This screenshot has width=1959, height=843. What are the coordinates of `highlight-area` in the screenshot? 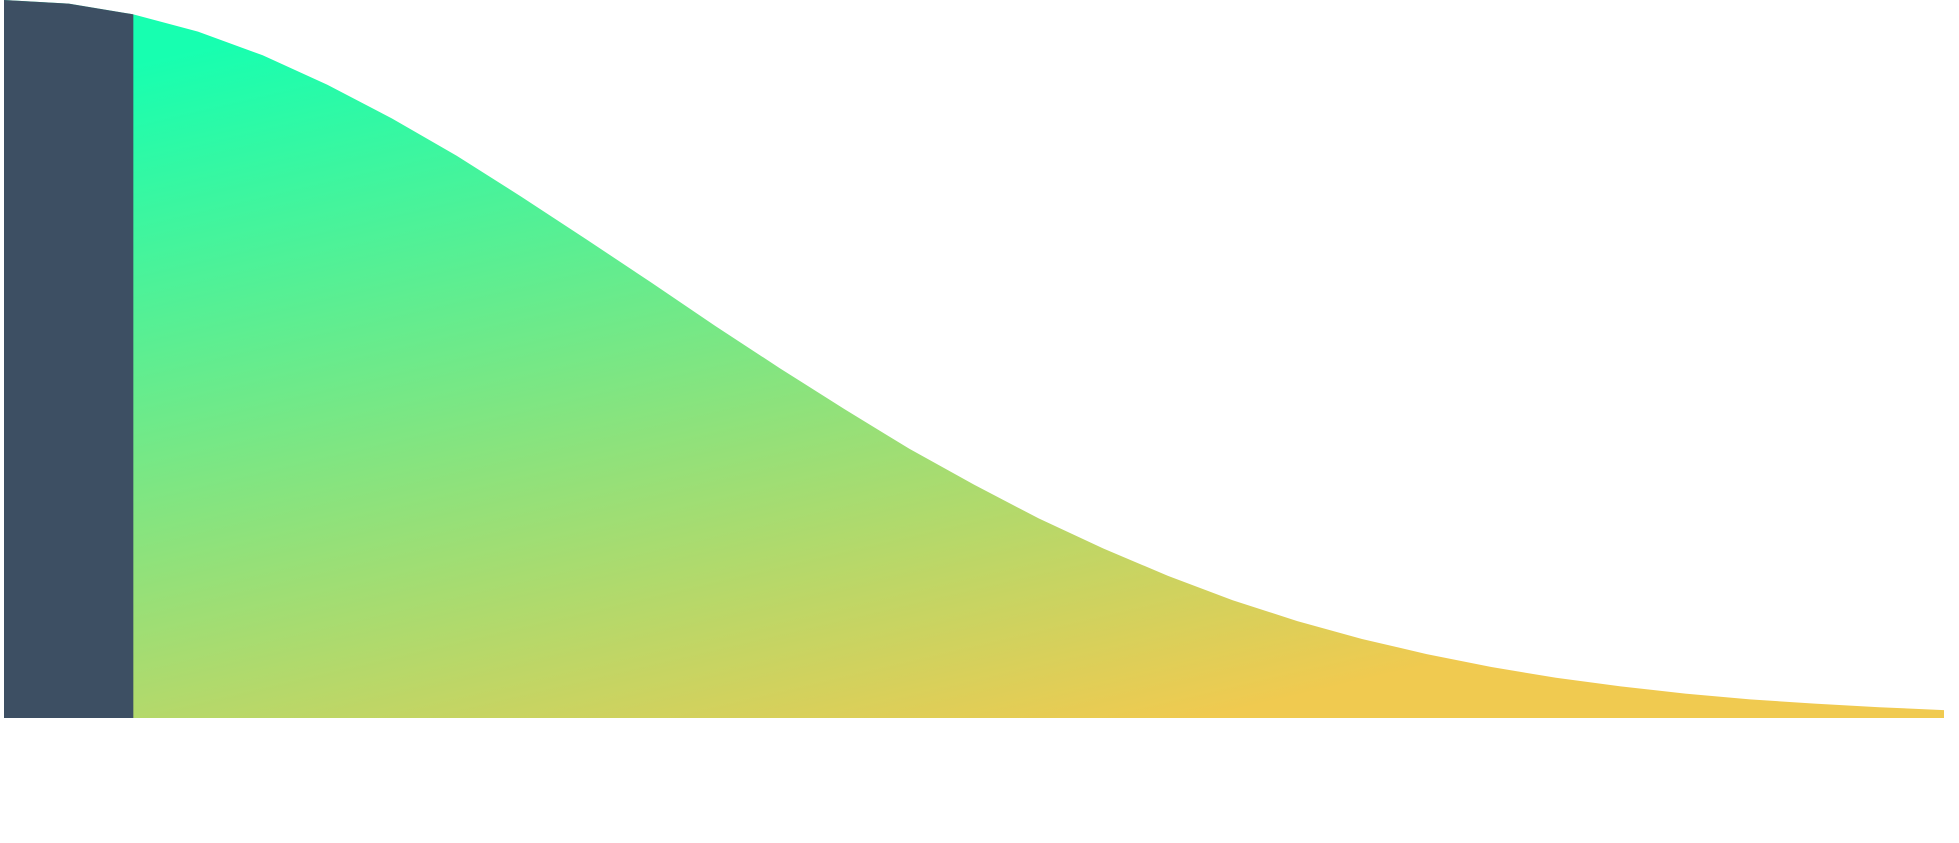 It's located at (69, 359).